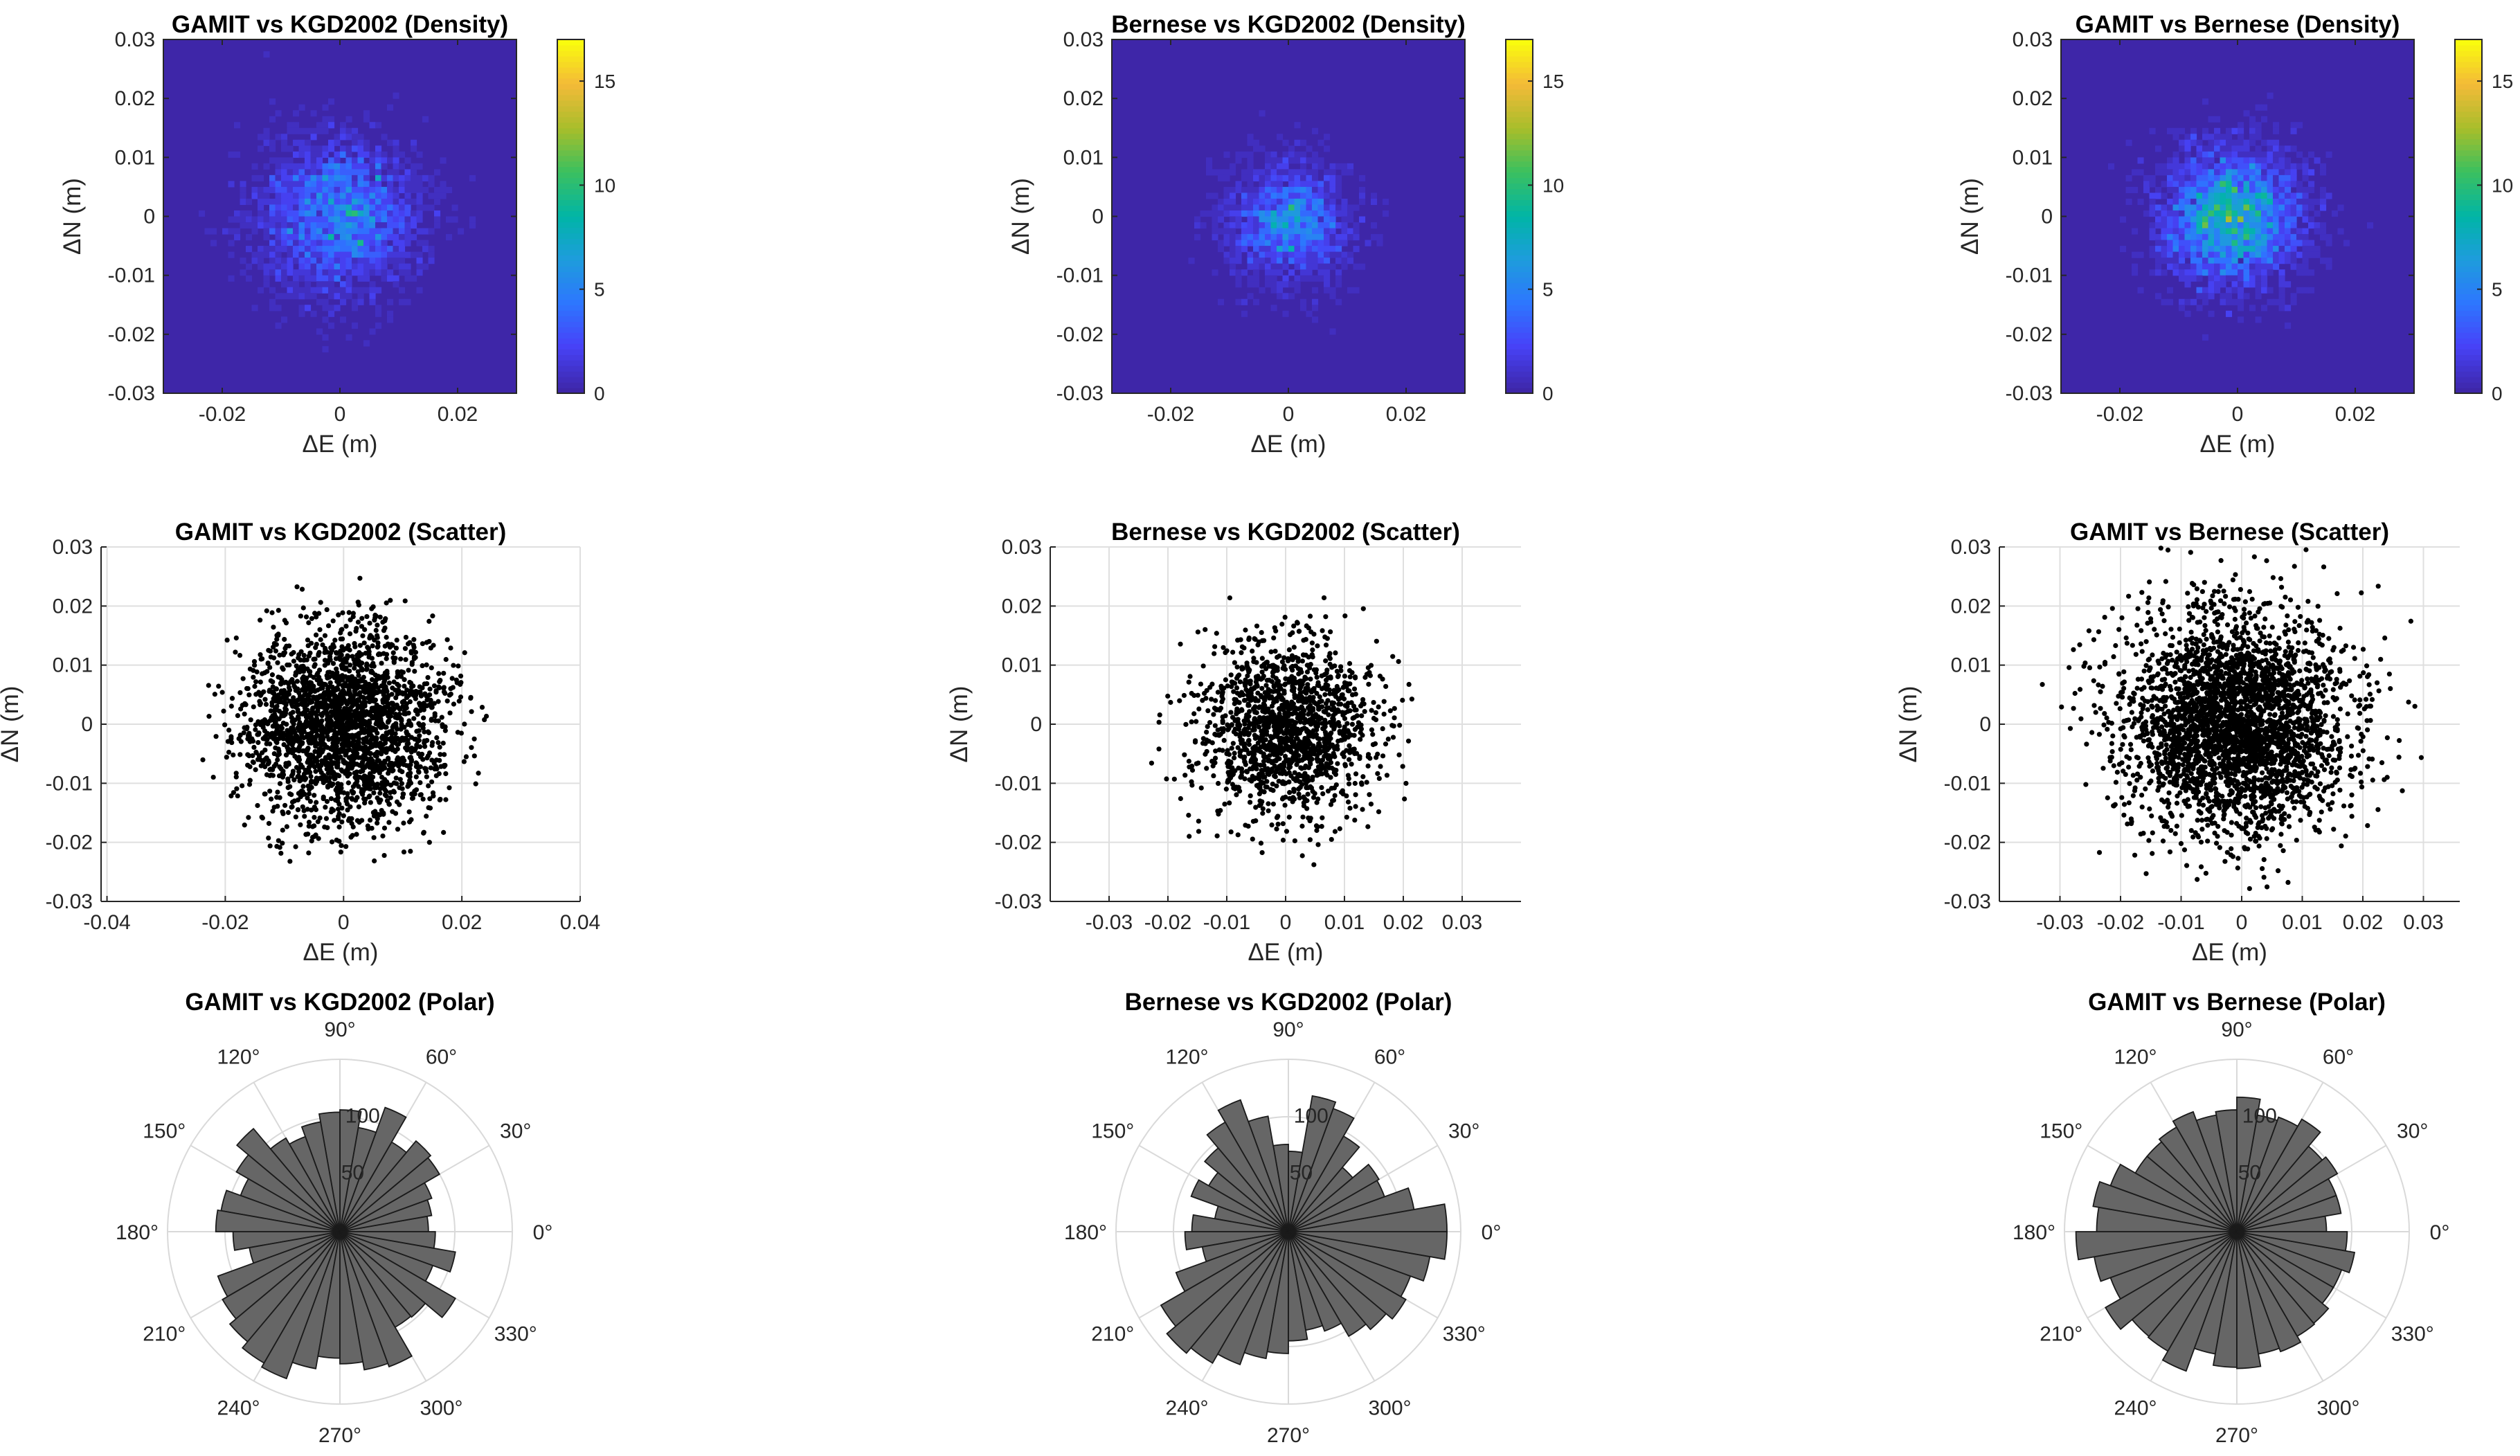  Describe the element at coordinates (69, 843) in the screenshot. I see `y-tick-label: -0.02` at that location.